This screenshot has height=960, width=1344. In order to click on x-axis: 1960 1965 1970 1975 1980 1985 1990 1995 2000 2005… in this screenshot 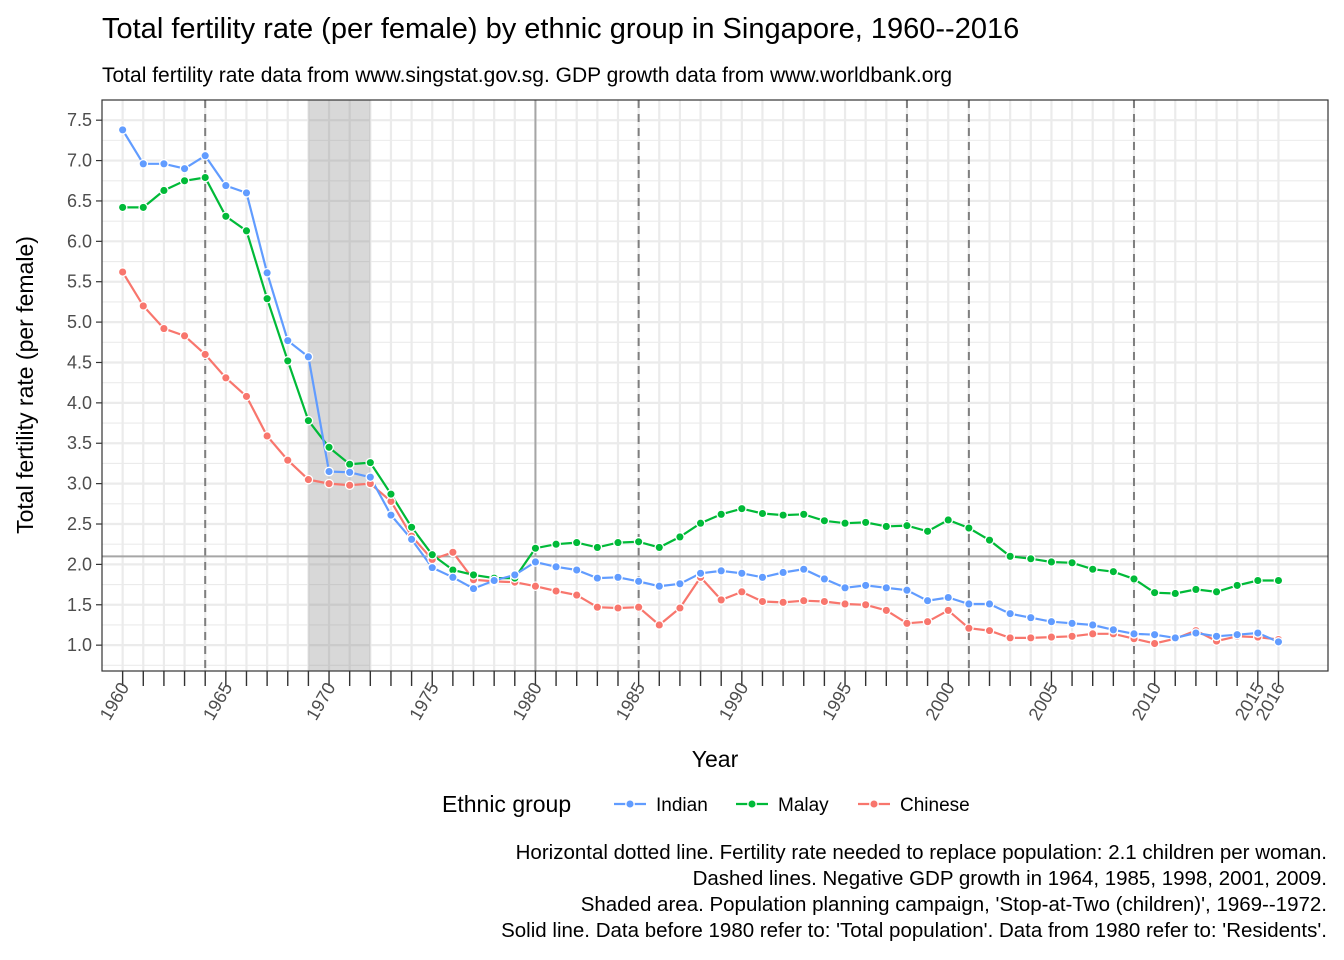, I will do `click(692, 697)`.